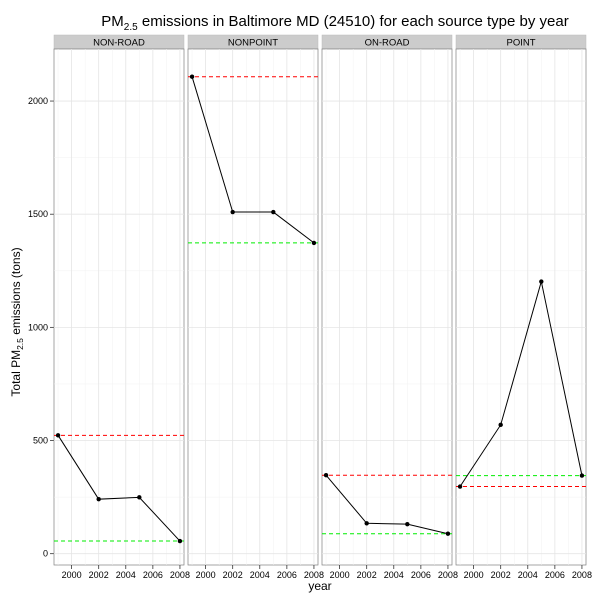  What do you see at coordinates (38, 101) in the screenshot?
I see `y-tick-label: 2000` at bounding box center [38, 101].